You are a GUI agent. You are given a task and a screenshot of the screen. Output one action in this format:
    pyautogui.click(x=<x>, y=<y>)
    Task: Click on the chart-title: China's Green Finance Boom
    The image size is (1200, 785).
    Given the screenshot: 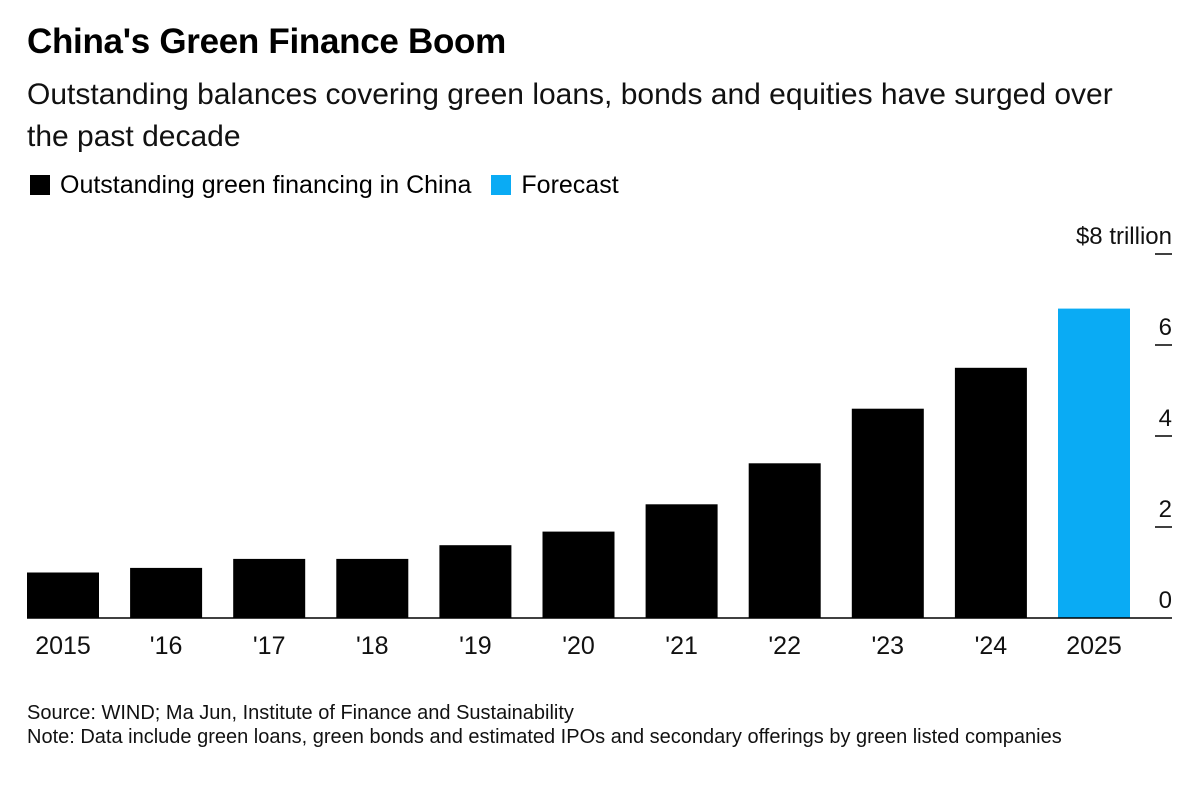 What is the action you would take?
    pyautogui.click(x=266, y=41)
    